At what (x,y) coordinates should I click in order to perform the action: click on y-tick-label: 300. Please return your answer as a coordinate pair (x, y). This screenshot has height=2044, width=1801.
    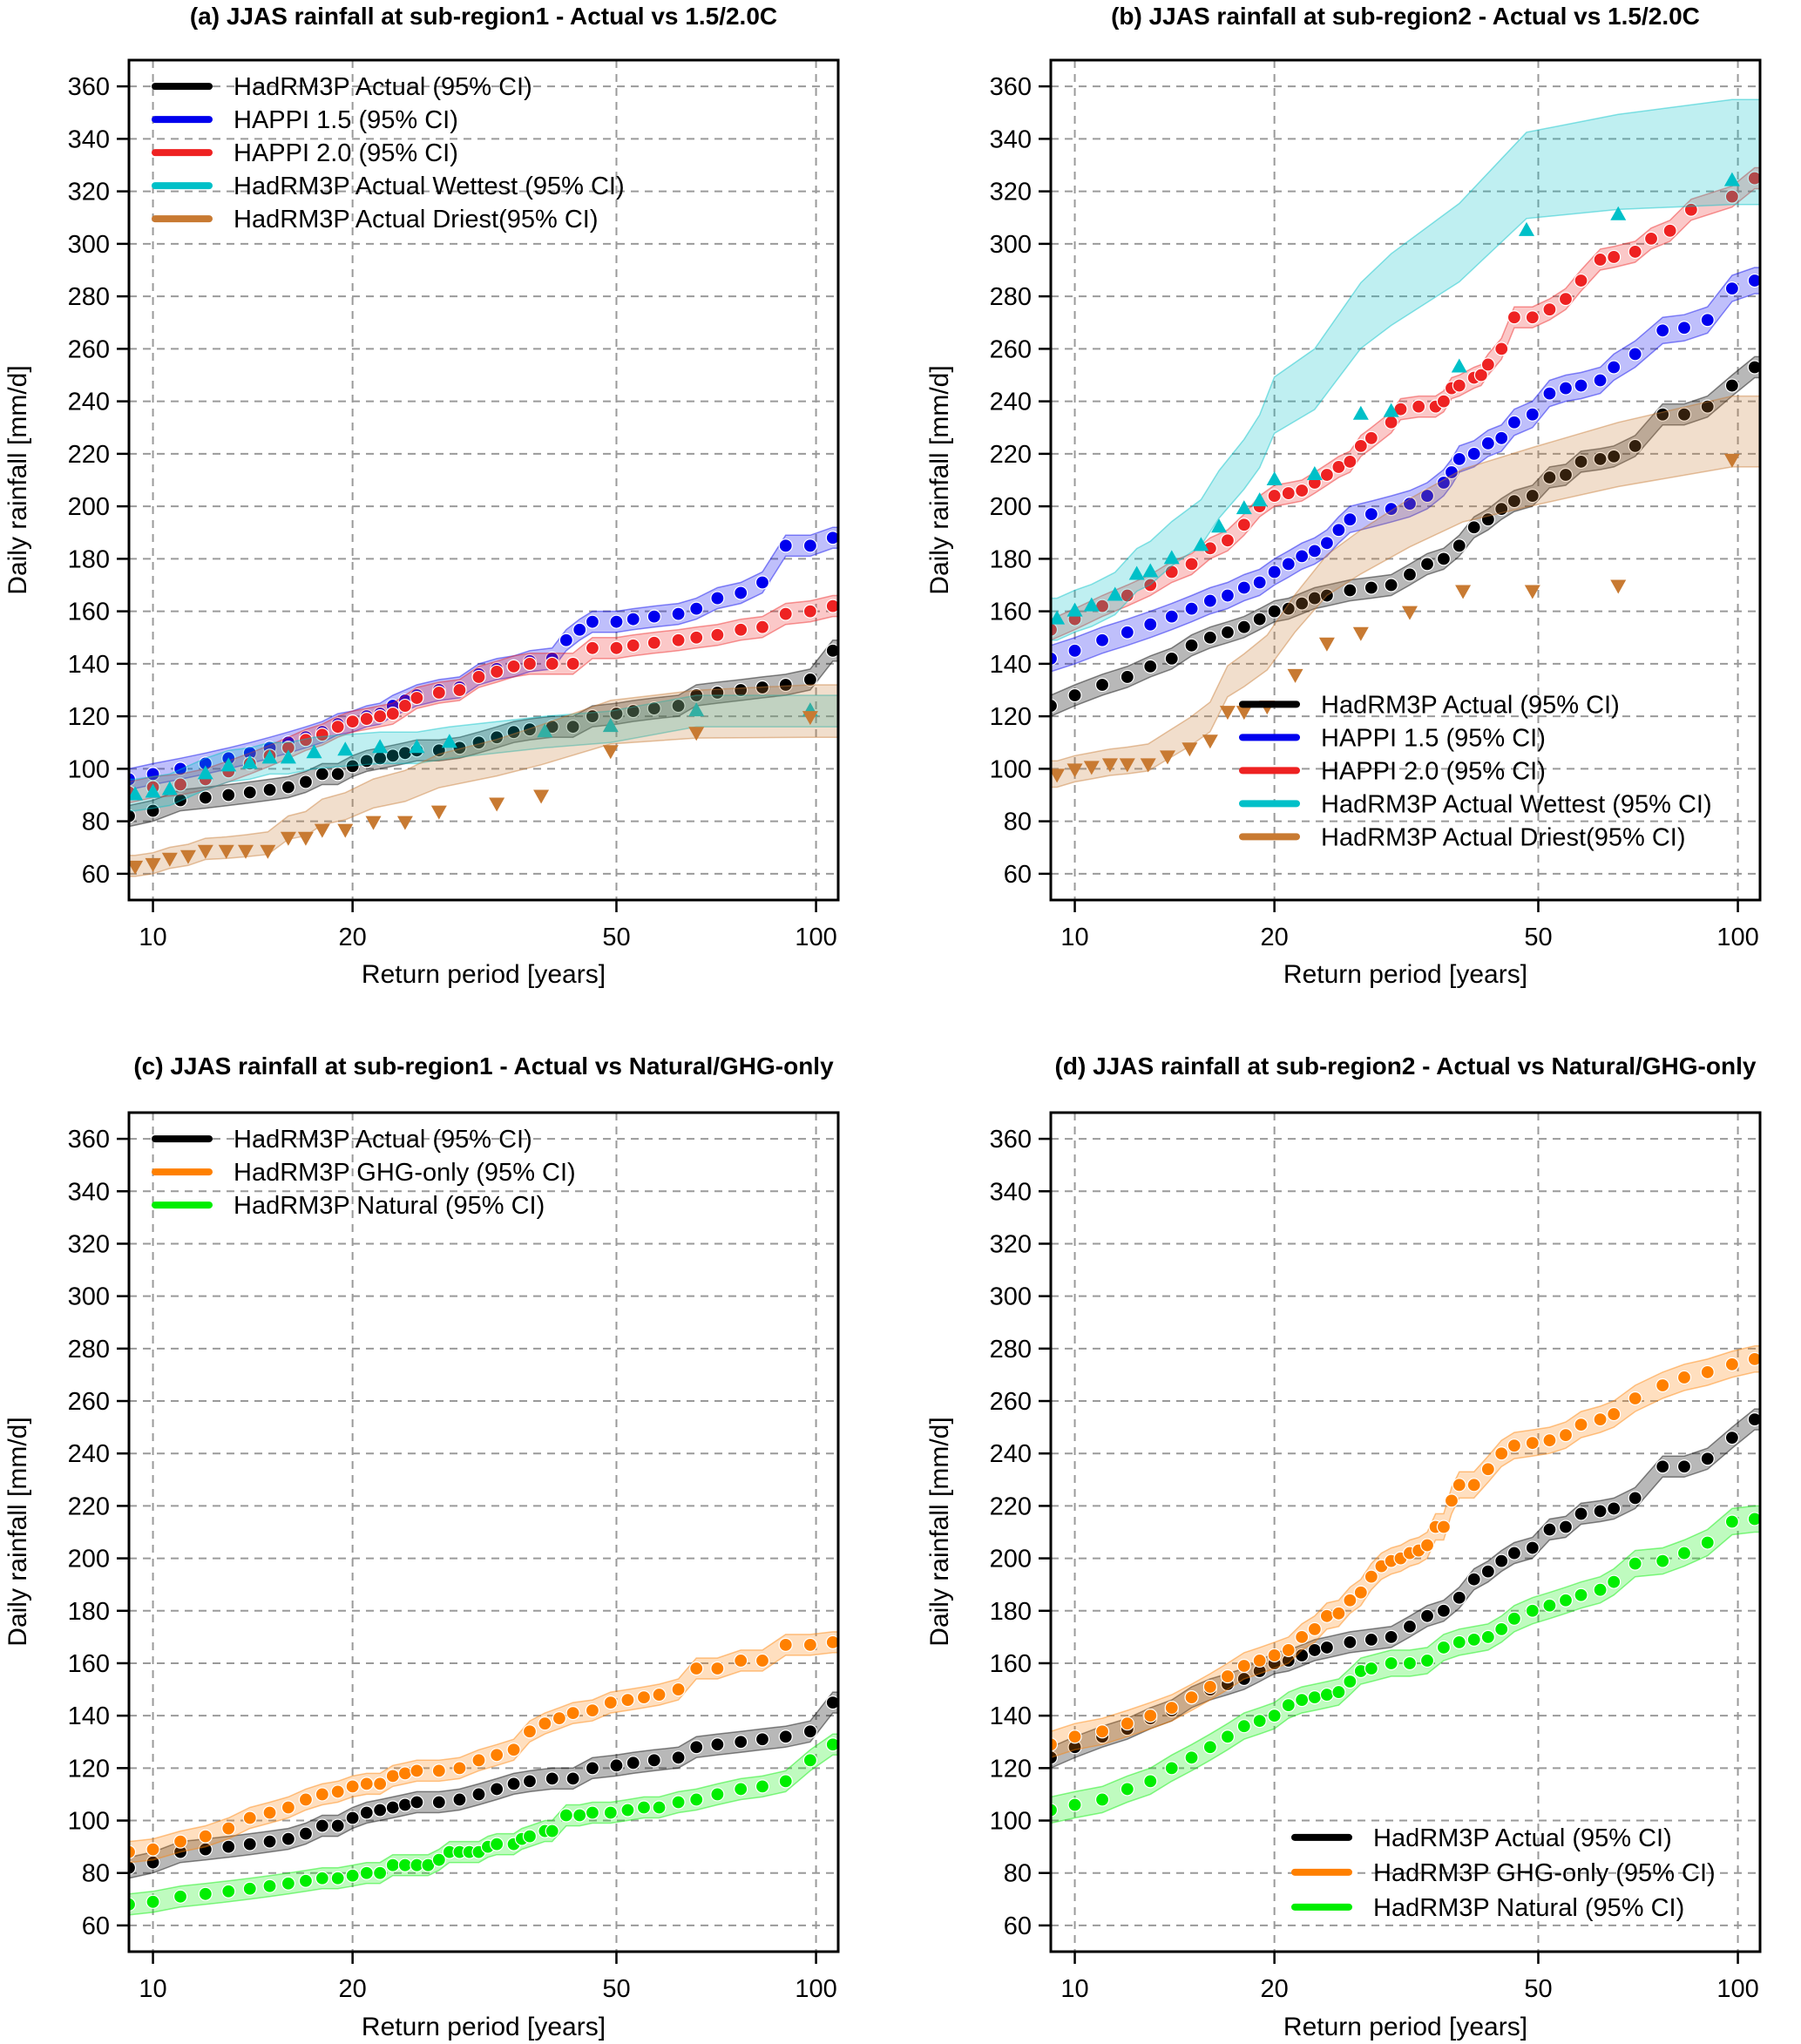
    Looking at the image, I should click on (1011, 245).